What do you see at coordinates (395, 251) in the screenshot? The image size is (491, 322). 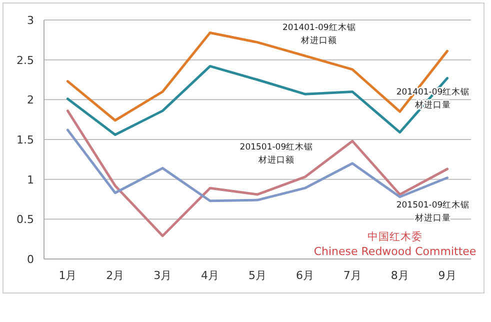 I see `annotation: Chinese Redwood Committee` at bounding box center [395, 251].